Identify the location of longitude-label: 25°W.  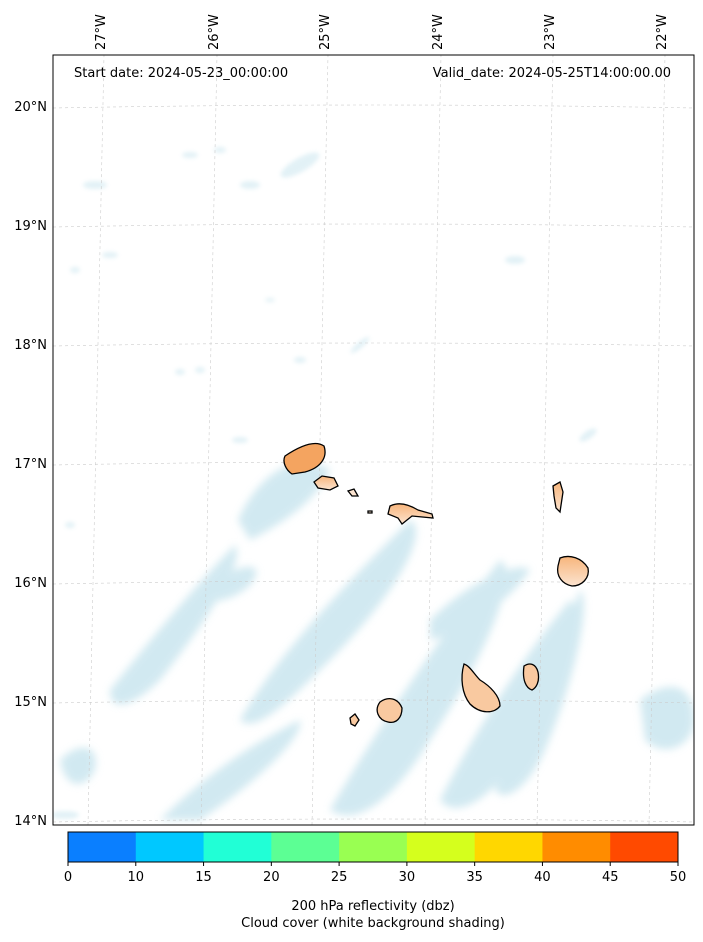
(325, 32).